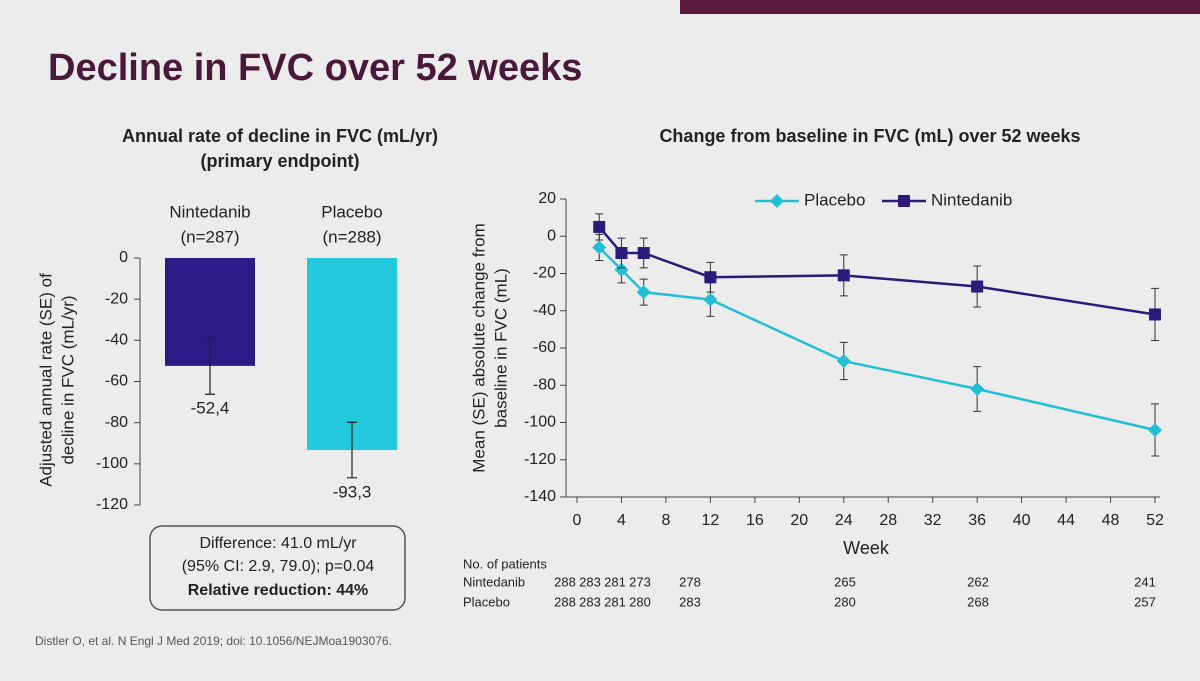 Image resolution: width=1200 pixels, height=681 pixels. What do you see at coordinates (665, 520) in the screenshot?
I see `x-tick-label: 8` at bounding box center [665, 520].